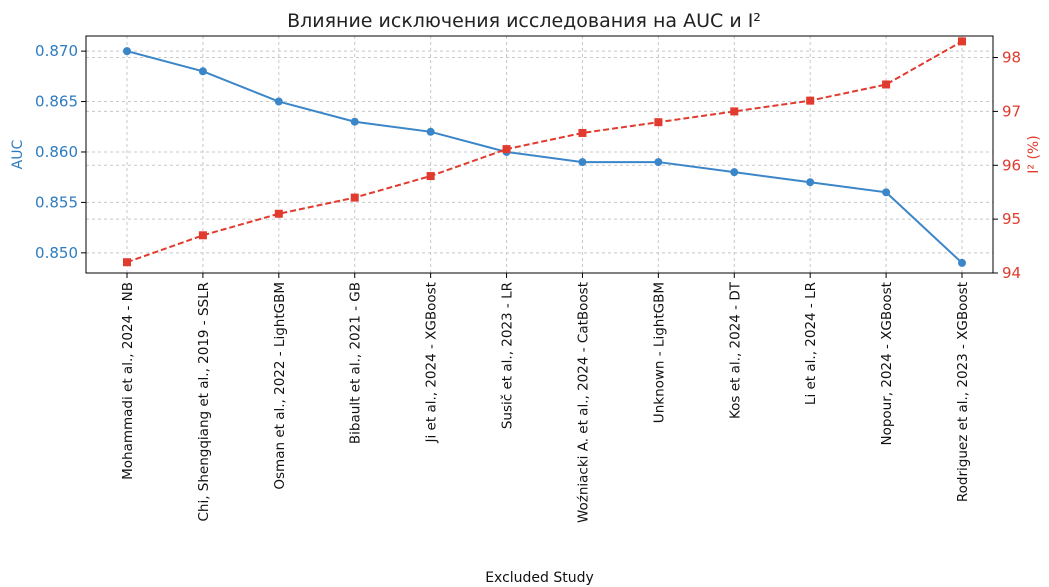 This screenshot has height=587, width=1049. I want to click on x-tick-label: Bibault et al., 2021 - GB, so click(356, 363).